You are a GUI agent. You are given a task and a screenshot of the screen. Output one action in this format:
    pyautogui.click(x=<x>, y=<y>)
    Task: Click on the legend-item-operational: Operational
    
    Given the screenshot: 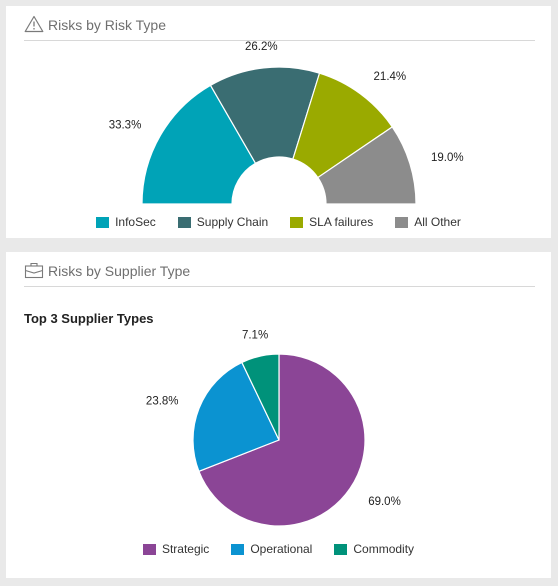 What is the action you would take?
    pyautogui.click(x=271, y=549)
    